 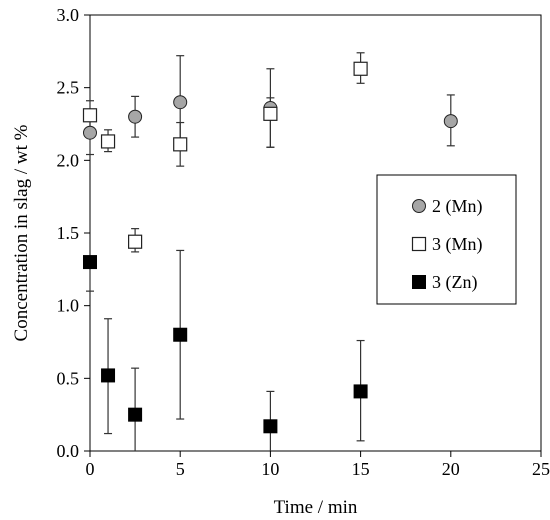 What do you see at coordinates (21, 232) in the screenshot?
I see `y-axis-label: Concentration in slag / wt %` at bounding box center [21, 232].